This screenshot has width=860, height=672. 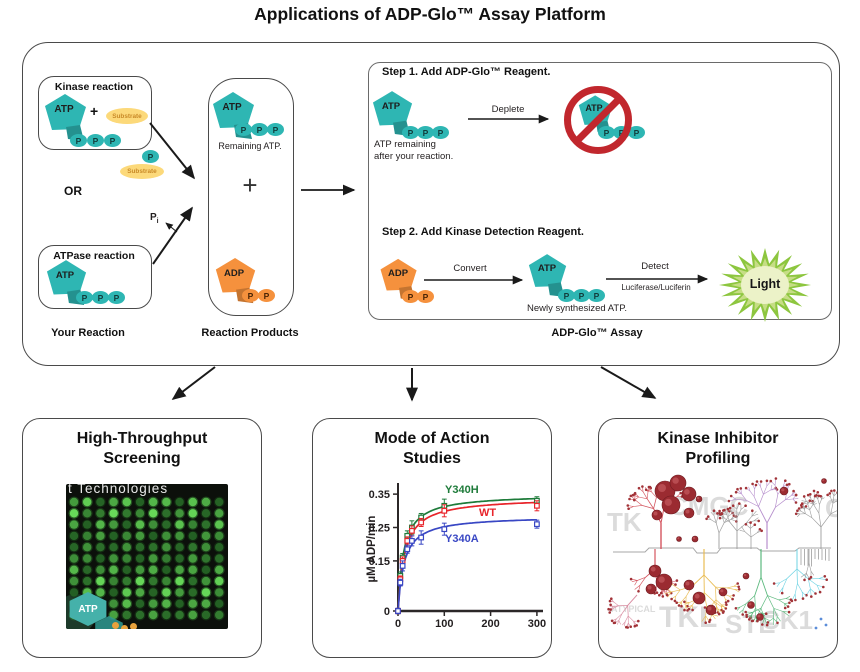 I want to click on atp-remaining-line2: after your reaction., so click(x=414, y=156).